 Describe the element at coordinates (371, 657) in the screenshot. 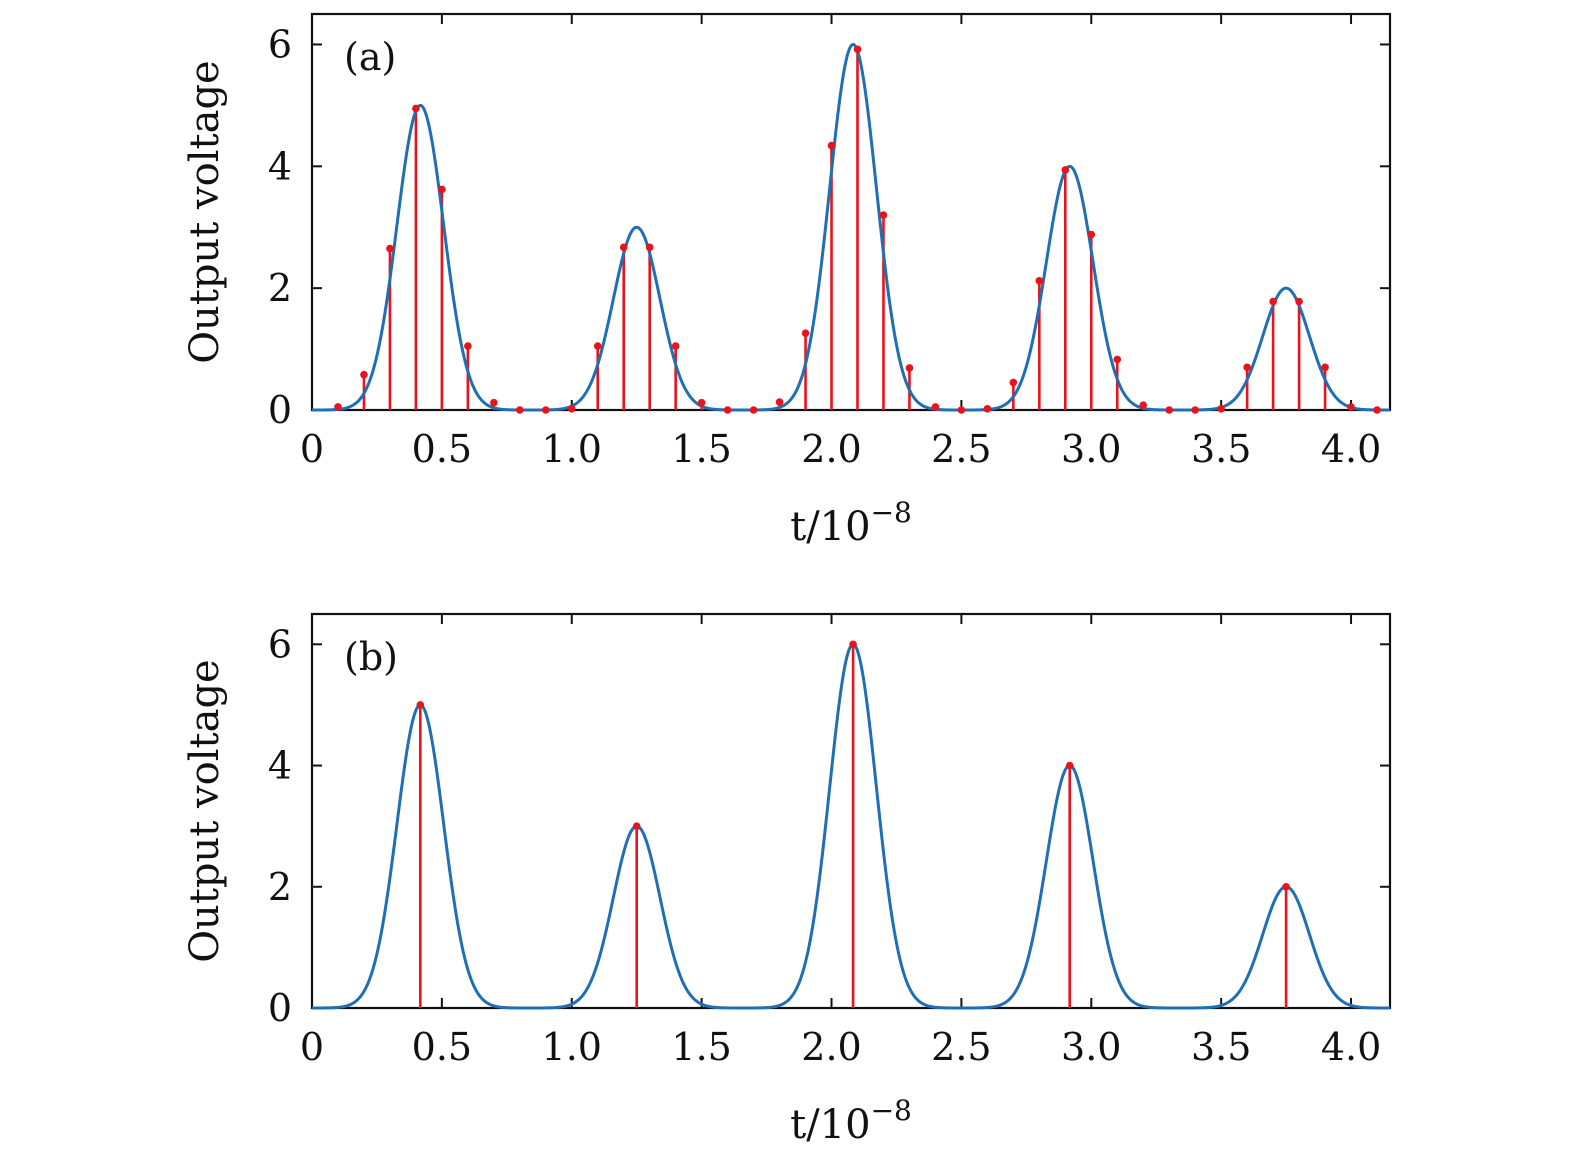

I see `panel-label: (b)` at that location.